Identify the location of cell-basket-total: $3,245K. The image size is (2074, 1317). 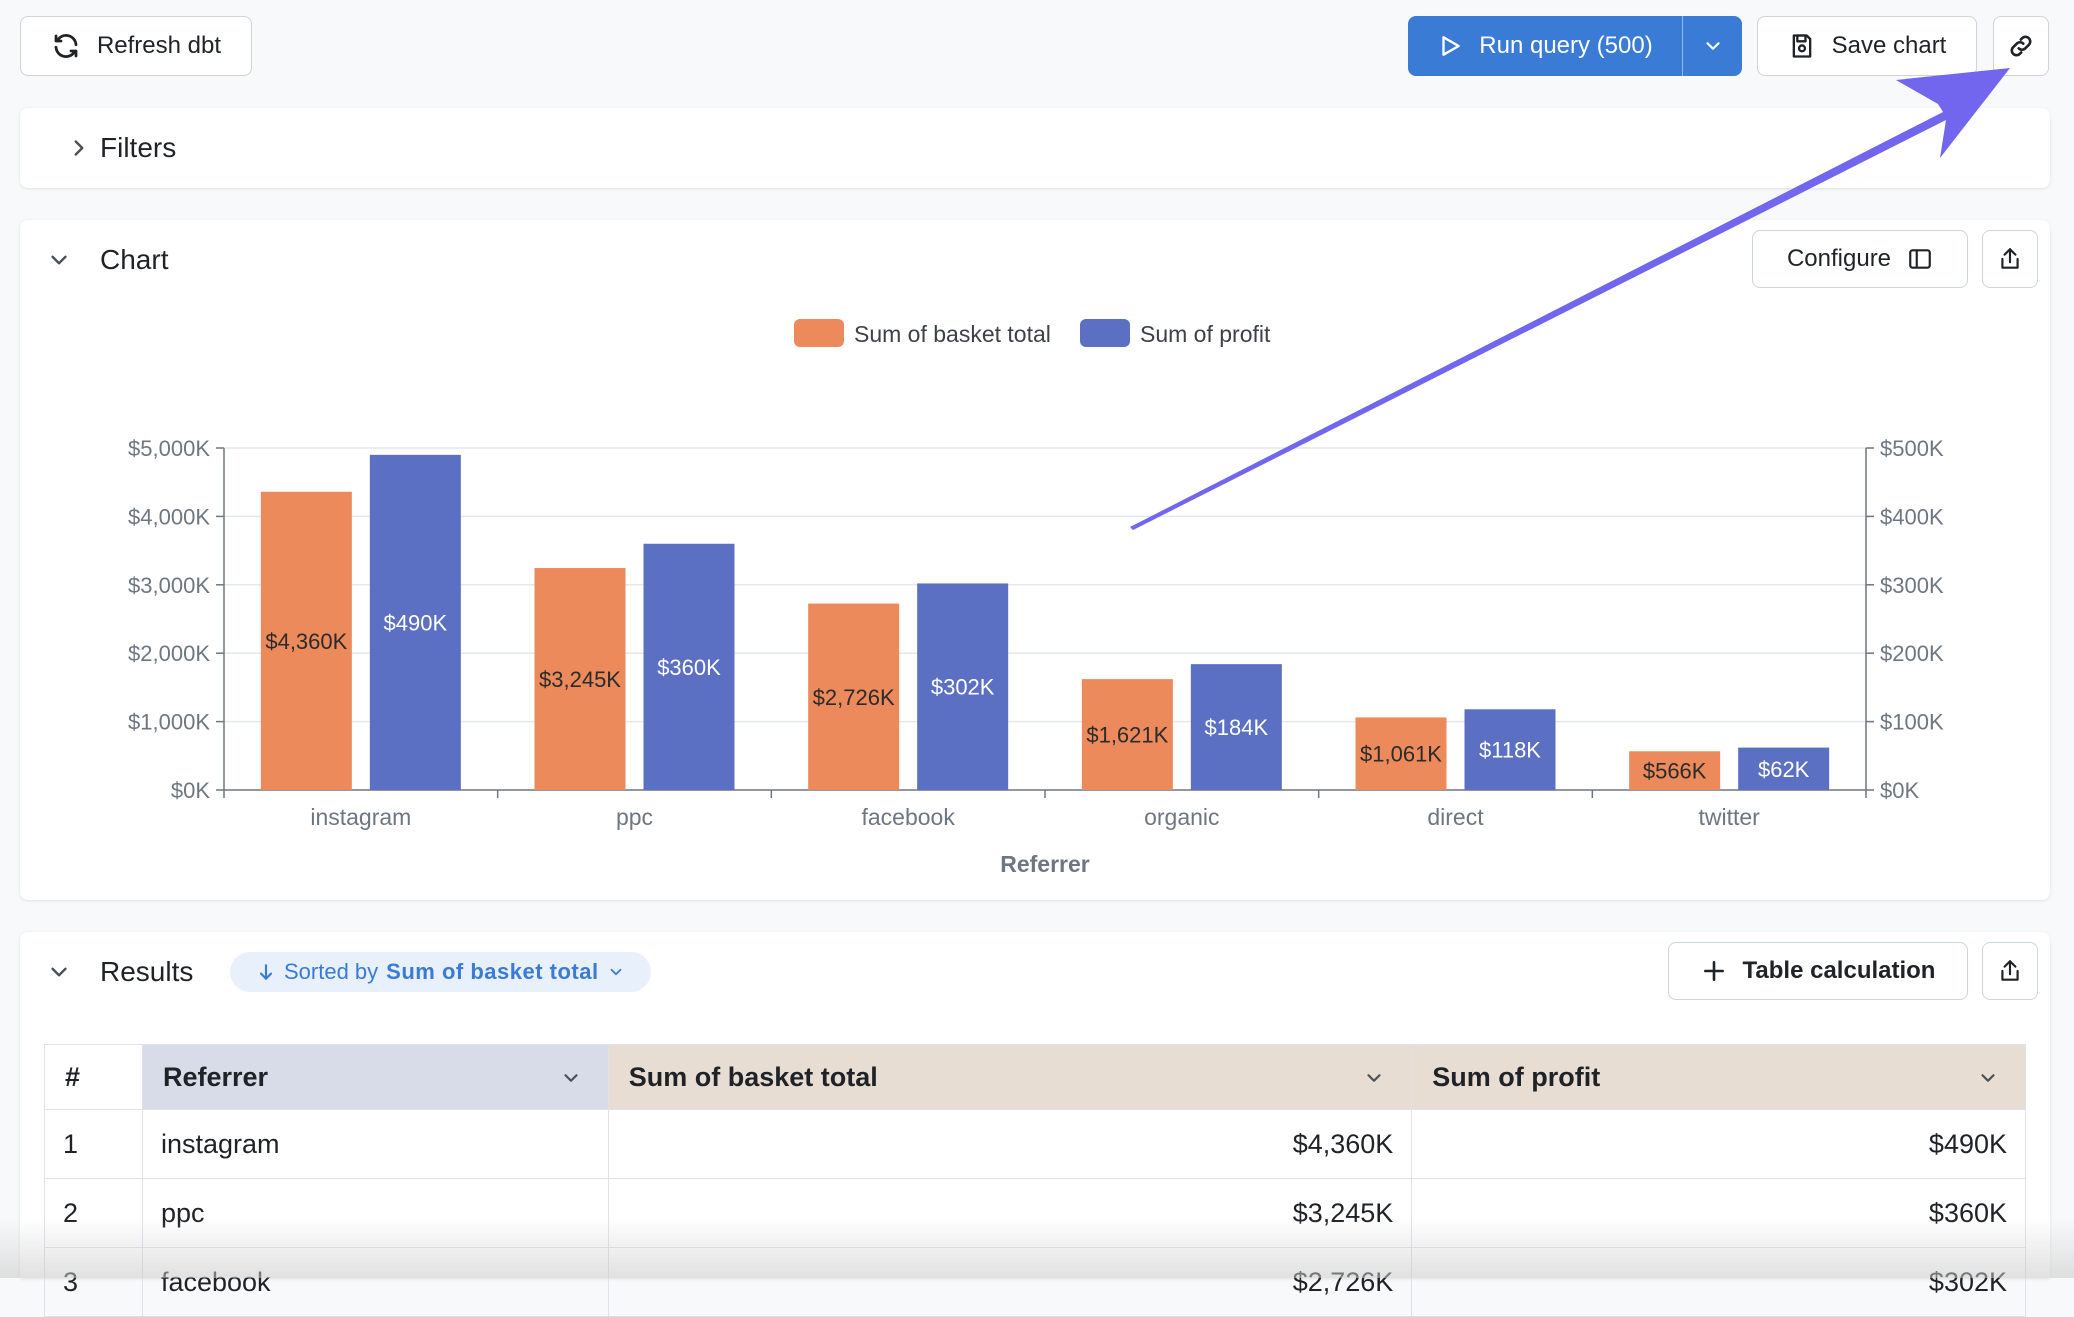
(1010, 1213).